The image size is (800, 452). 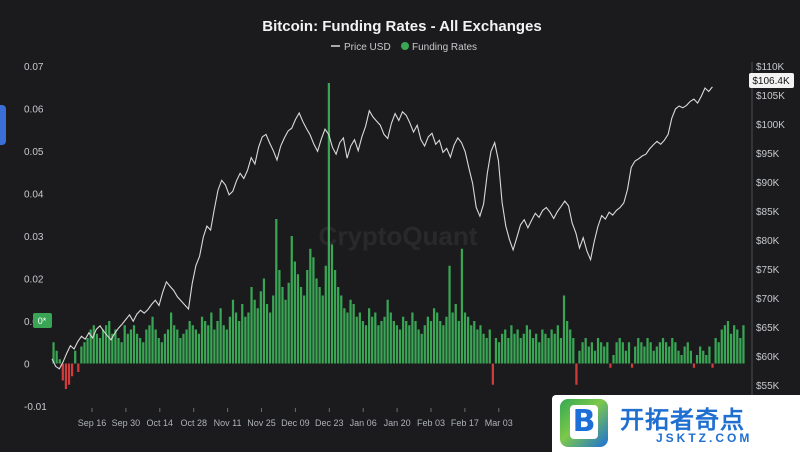 What do you see at coordinates (584, 423) in the screenshot?
I see `site-logo-icon: B` at bounding box center [584, 423].